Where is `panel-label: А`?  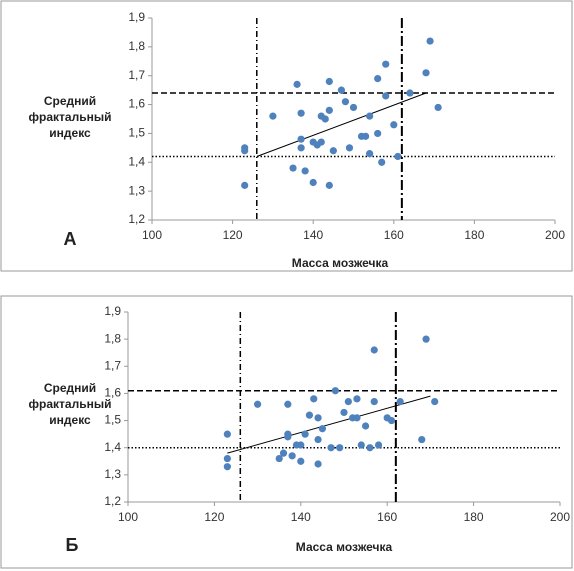
panel-label: А is located at coordinates (70, 239).